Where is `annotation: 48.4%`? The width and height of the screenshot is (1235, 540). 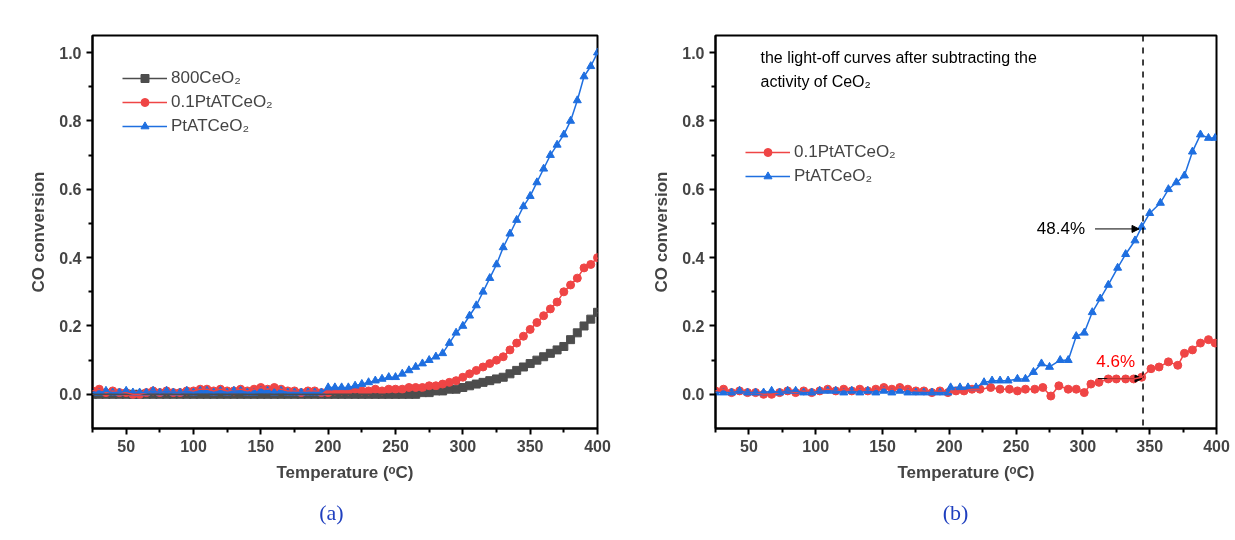
annotation: 48.4% is located at coordinates (1061, 229).